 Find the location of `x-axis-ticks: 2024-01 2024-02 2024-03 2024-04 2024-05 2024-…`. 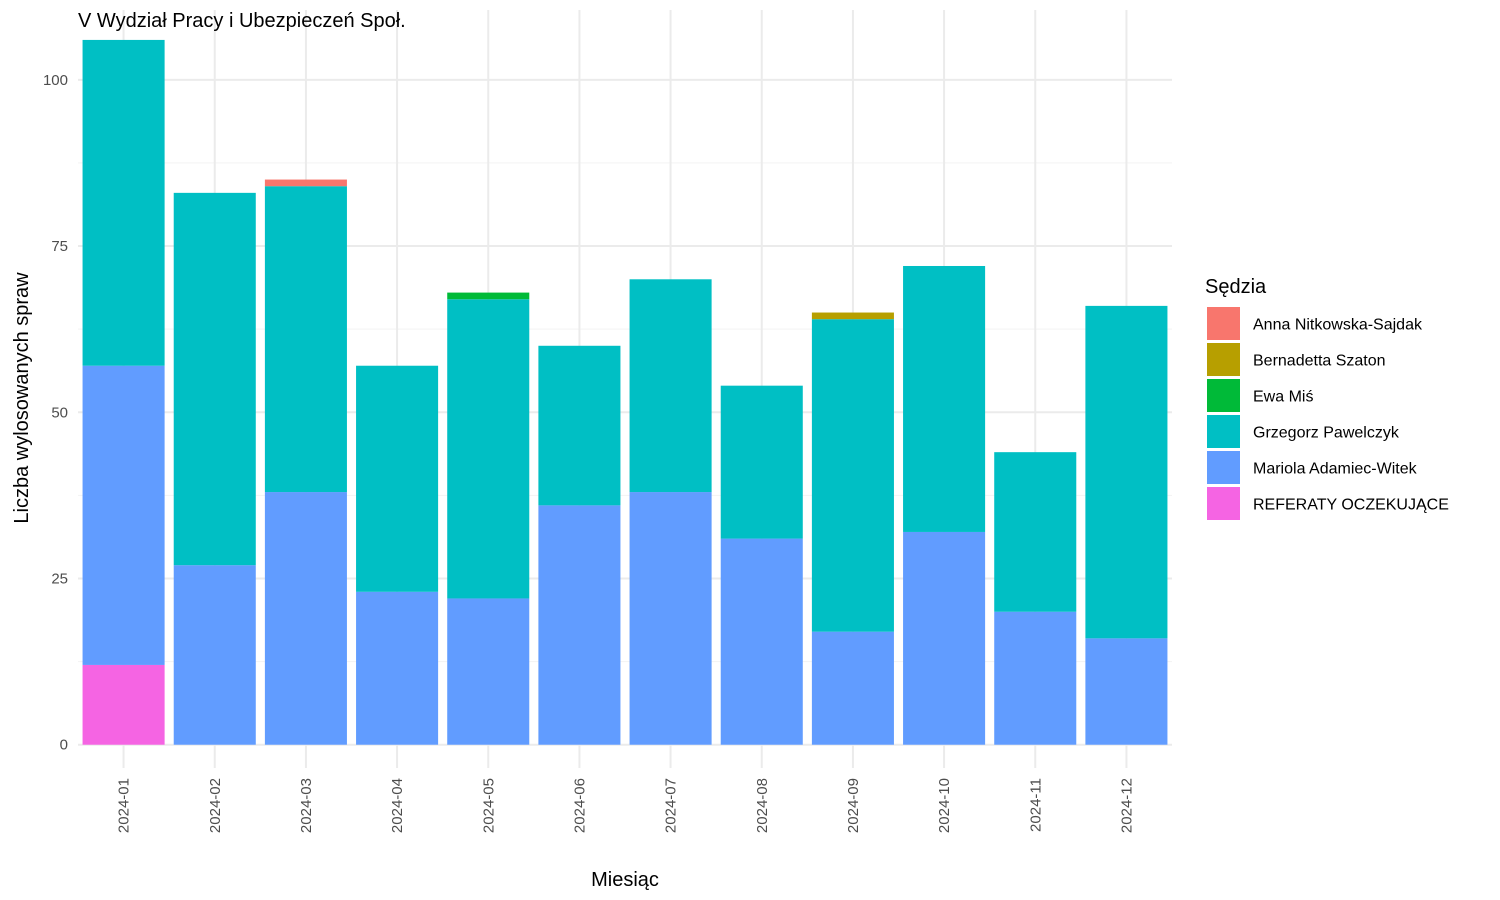

x-axis-ticks: 2024-01 2024-02 2024-03 2024-04 2024-05 2024-… is located at coordinates (626, 805).